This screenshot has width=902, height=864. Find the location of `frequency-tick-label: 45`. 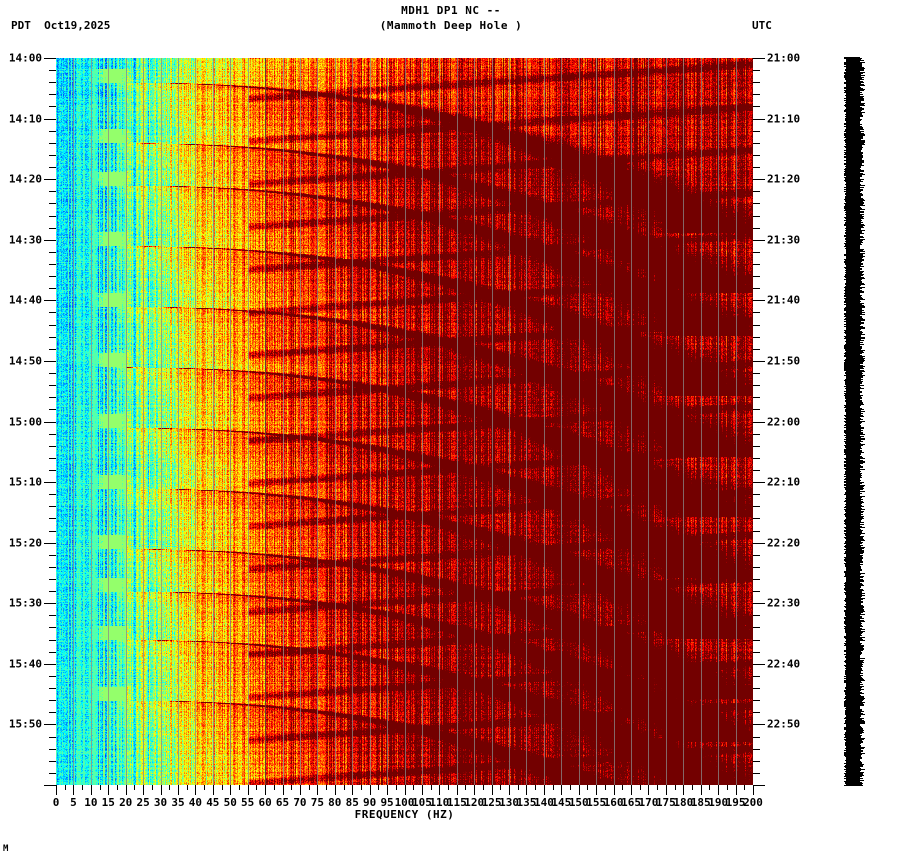

frequency-tick-label: 45 is located at coordinates (213, 802).